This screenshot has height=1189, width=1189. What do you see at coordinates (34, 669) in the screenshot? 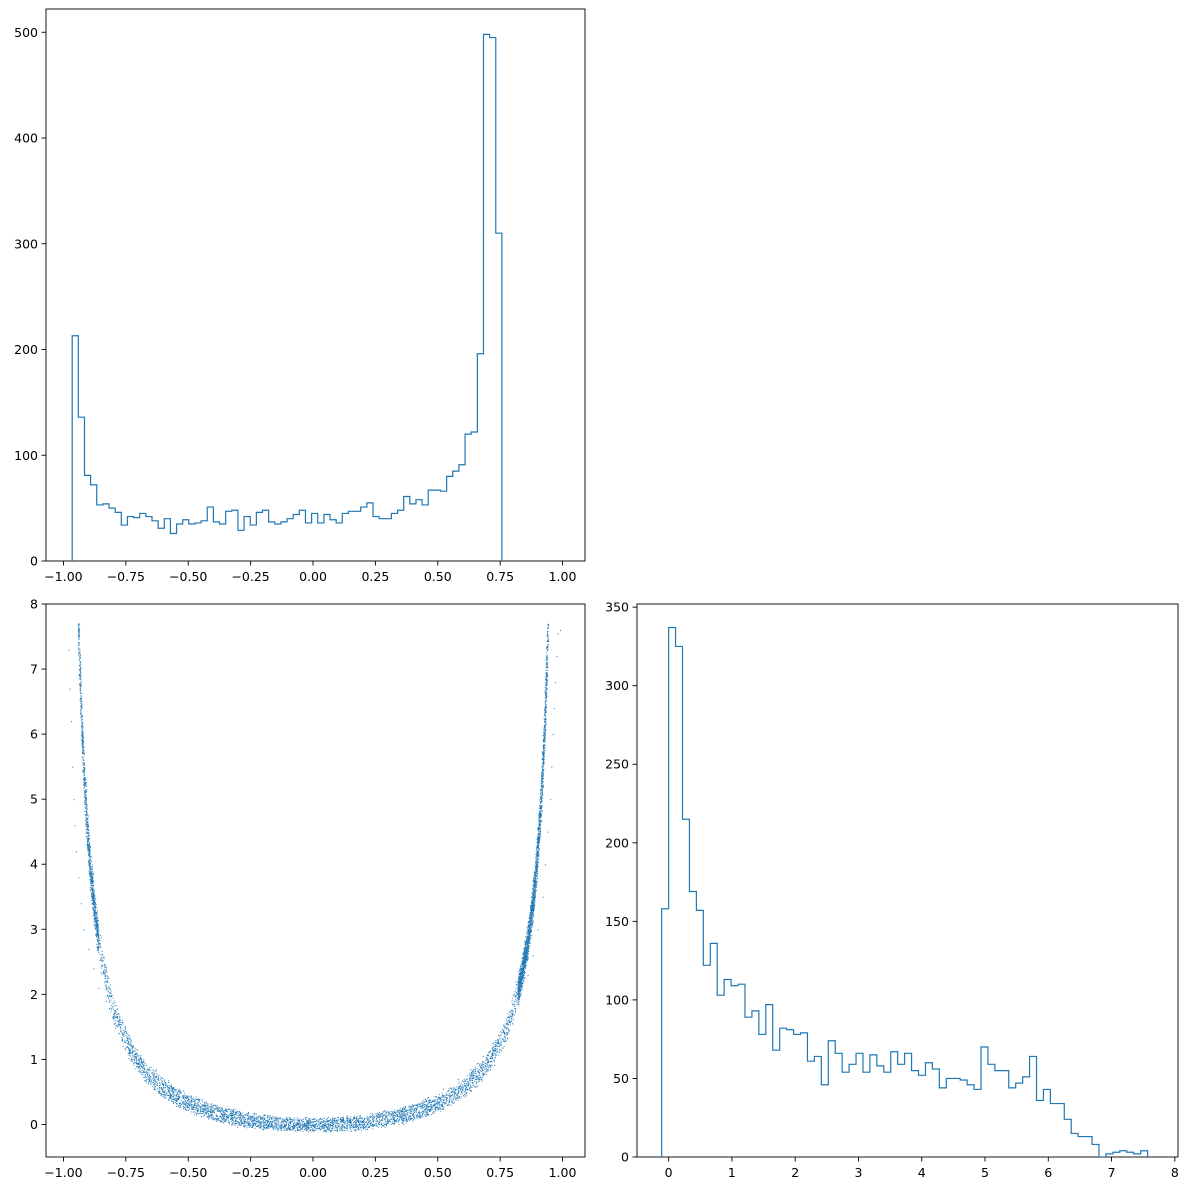
I see `scatter-ytick-label: 7` at bounding box center [34, 669].